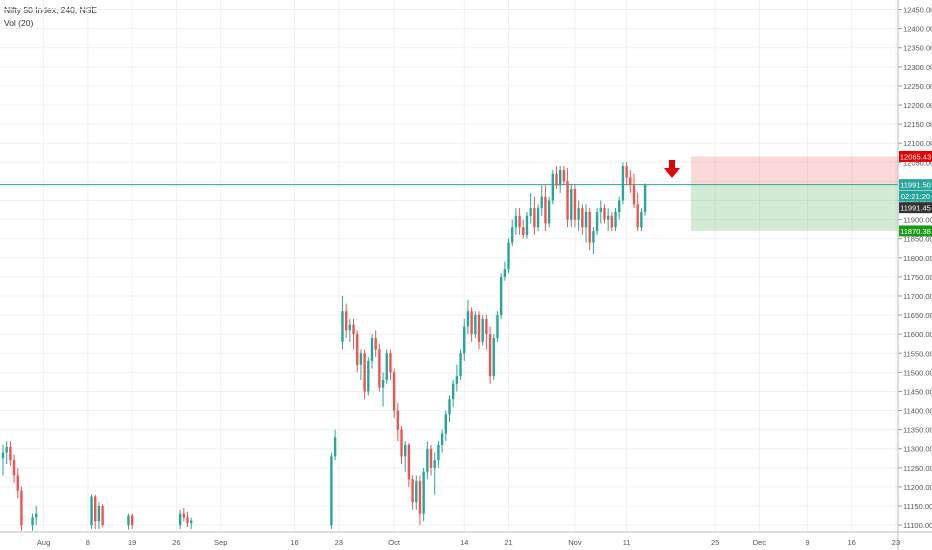 This screenshot has width=932, height=550. What do you see at coordinates (464, 542) in the screenshot?
I see `x-tick-label: 14` at bounding box center [464, 542].